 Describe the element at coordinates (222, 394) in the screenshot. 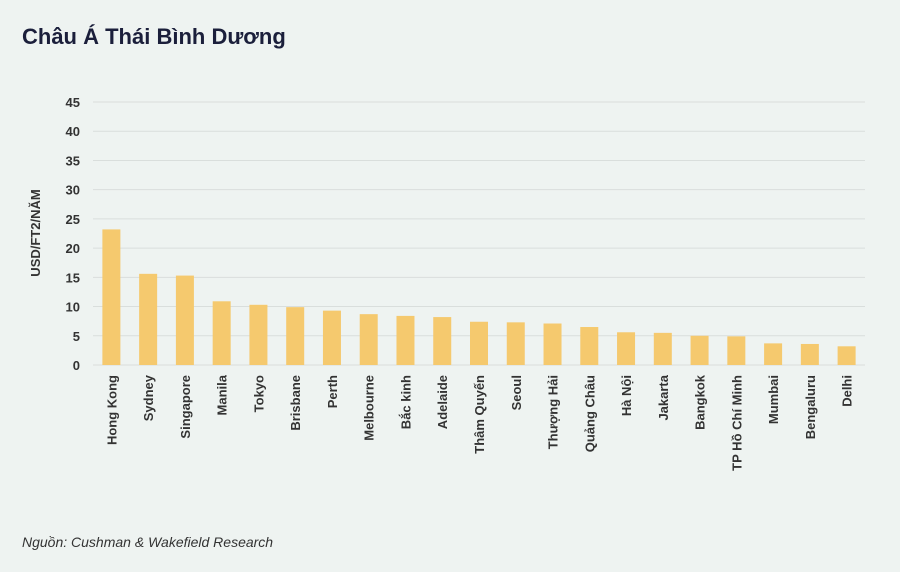

I see `x-tick-label: Manila` at that location.